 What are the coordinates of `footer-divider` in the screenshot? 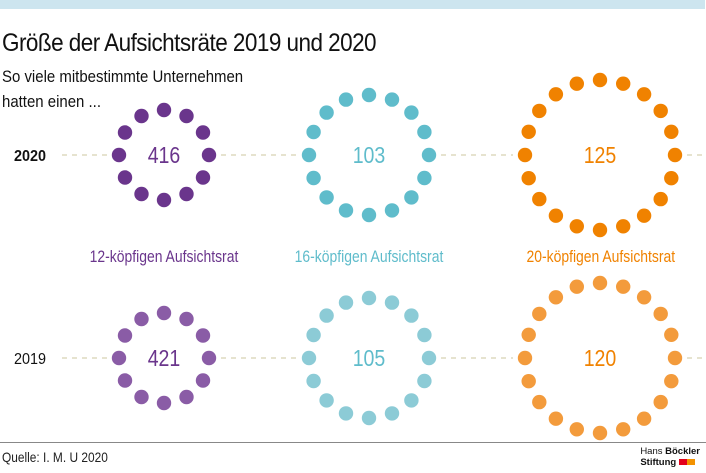 It's located at (353, 442).